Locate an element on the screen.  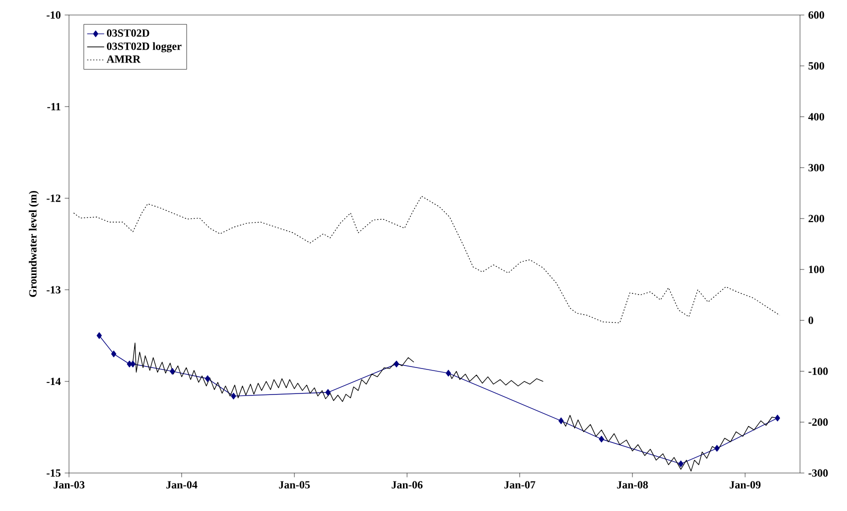
y2-tick-label: 300 is located at coordinates (816, 168).